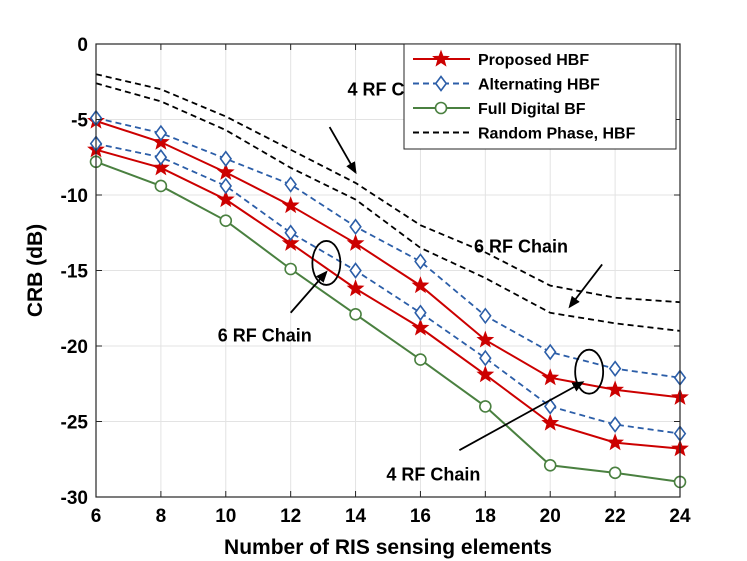 This screenshot has width=747, height=561. What do you see at coordinates (75, 272) in the screenshot?
I see `y-tick-label: -15` at bounding box center [75, 272].